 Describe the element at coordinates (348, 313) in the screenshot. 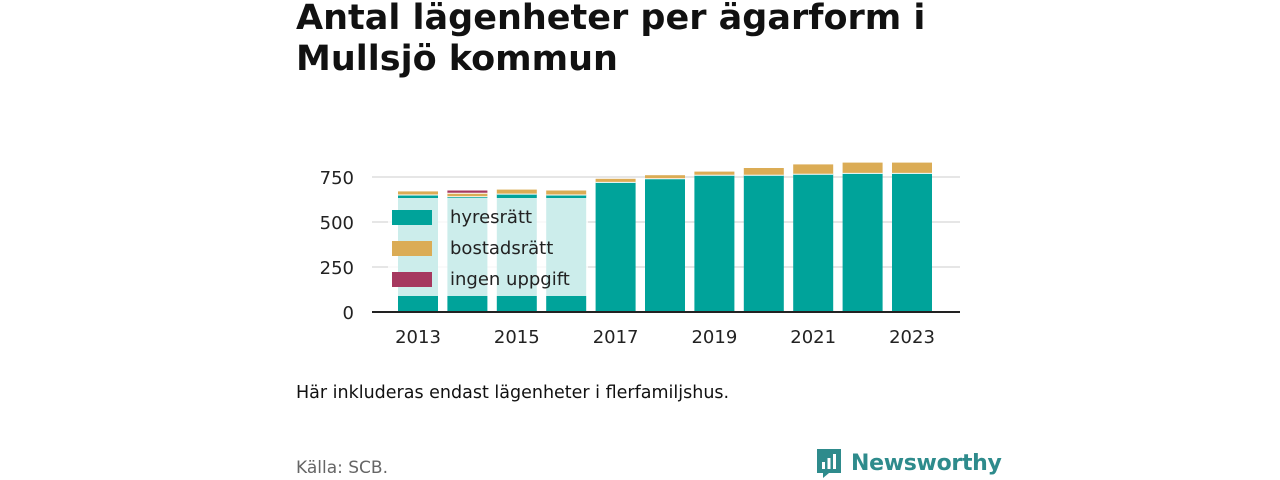

I see `y-tick-label-0: 0` at that location.